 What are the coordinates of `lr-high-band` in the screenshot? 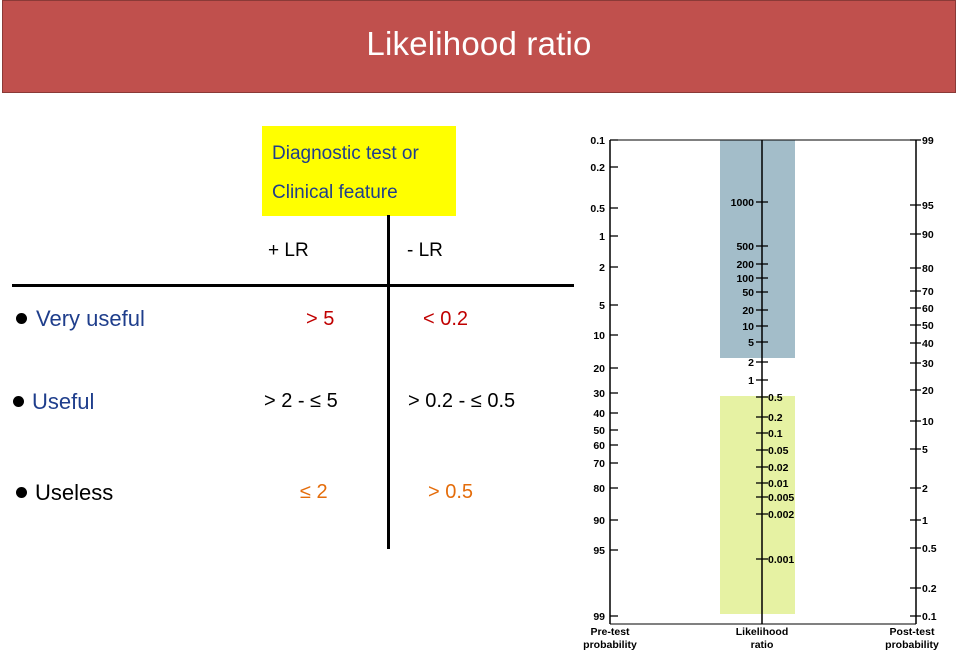 It's located at (757, 249).